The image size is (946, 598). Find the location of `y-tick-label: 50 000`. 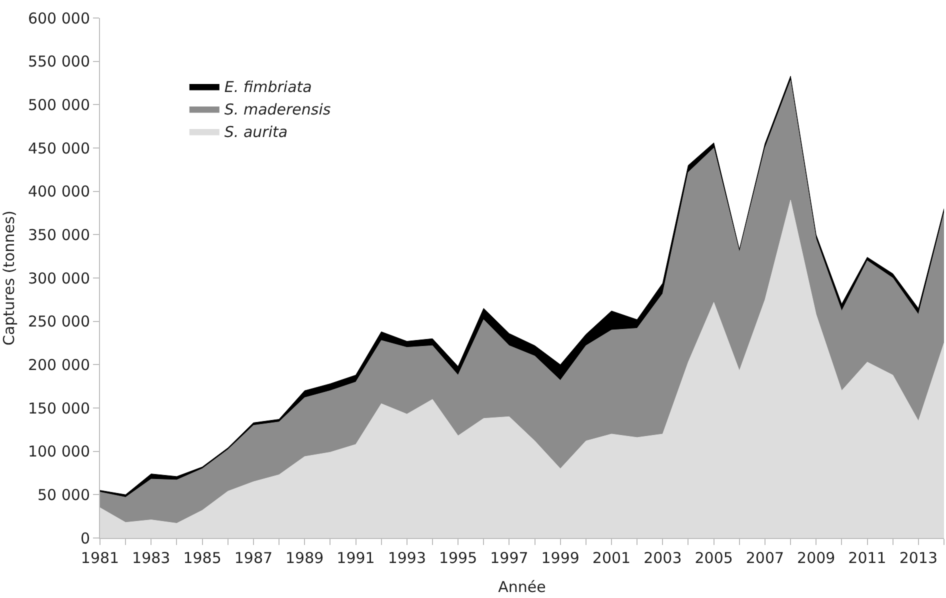

y-tick-label: 50 000 is located at coordinates (64, 495).